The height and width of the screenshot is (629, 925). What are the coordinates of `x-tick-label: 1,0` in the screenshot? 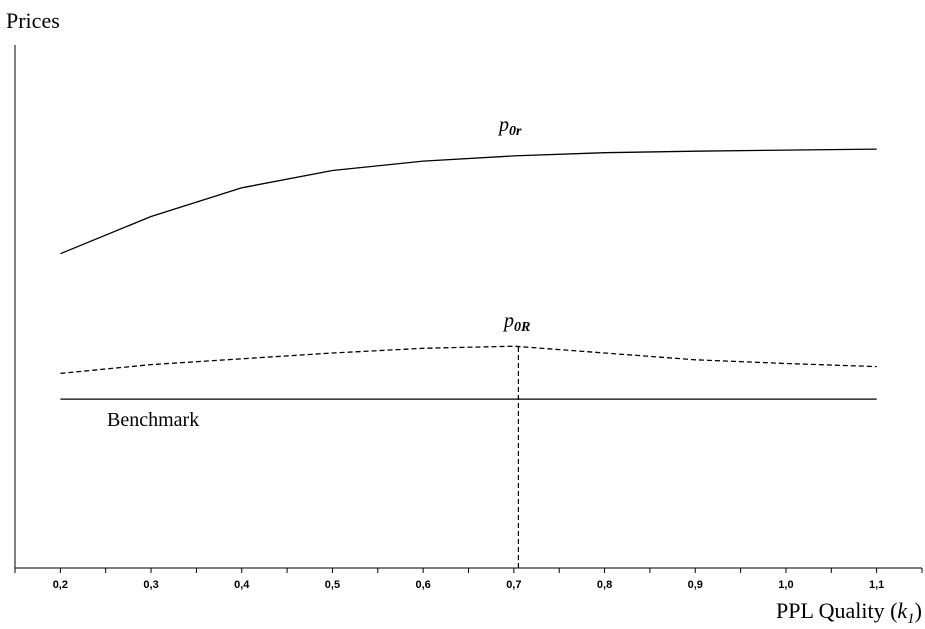 It's located at (785, 585).